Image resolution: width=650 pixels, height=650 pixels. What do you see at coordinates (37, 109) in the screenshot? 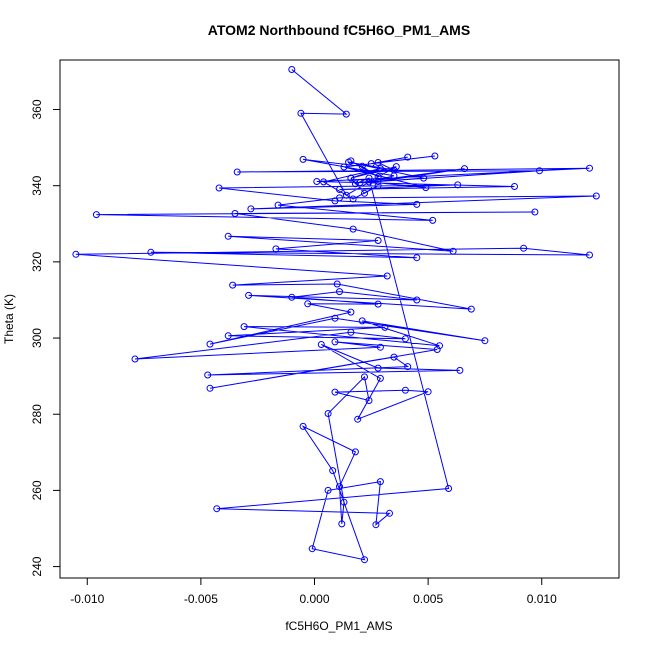
I see `y-tick-label: 360` at bounding box center [37, 109].